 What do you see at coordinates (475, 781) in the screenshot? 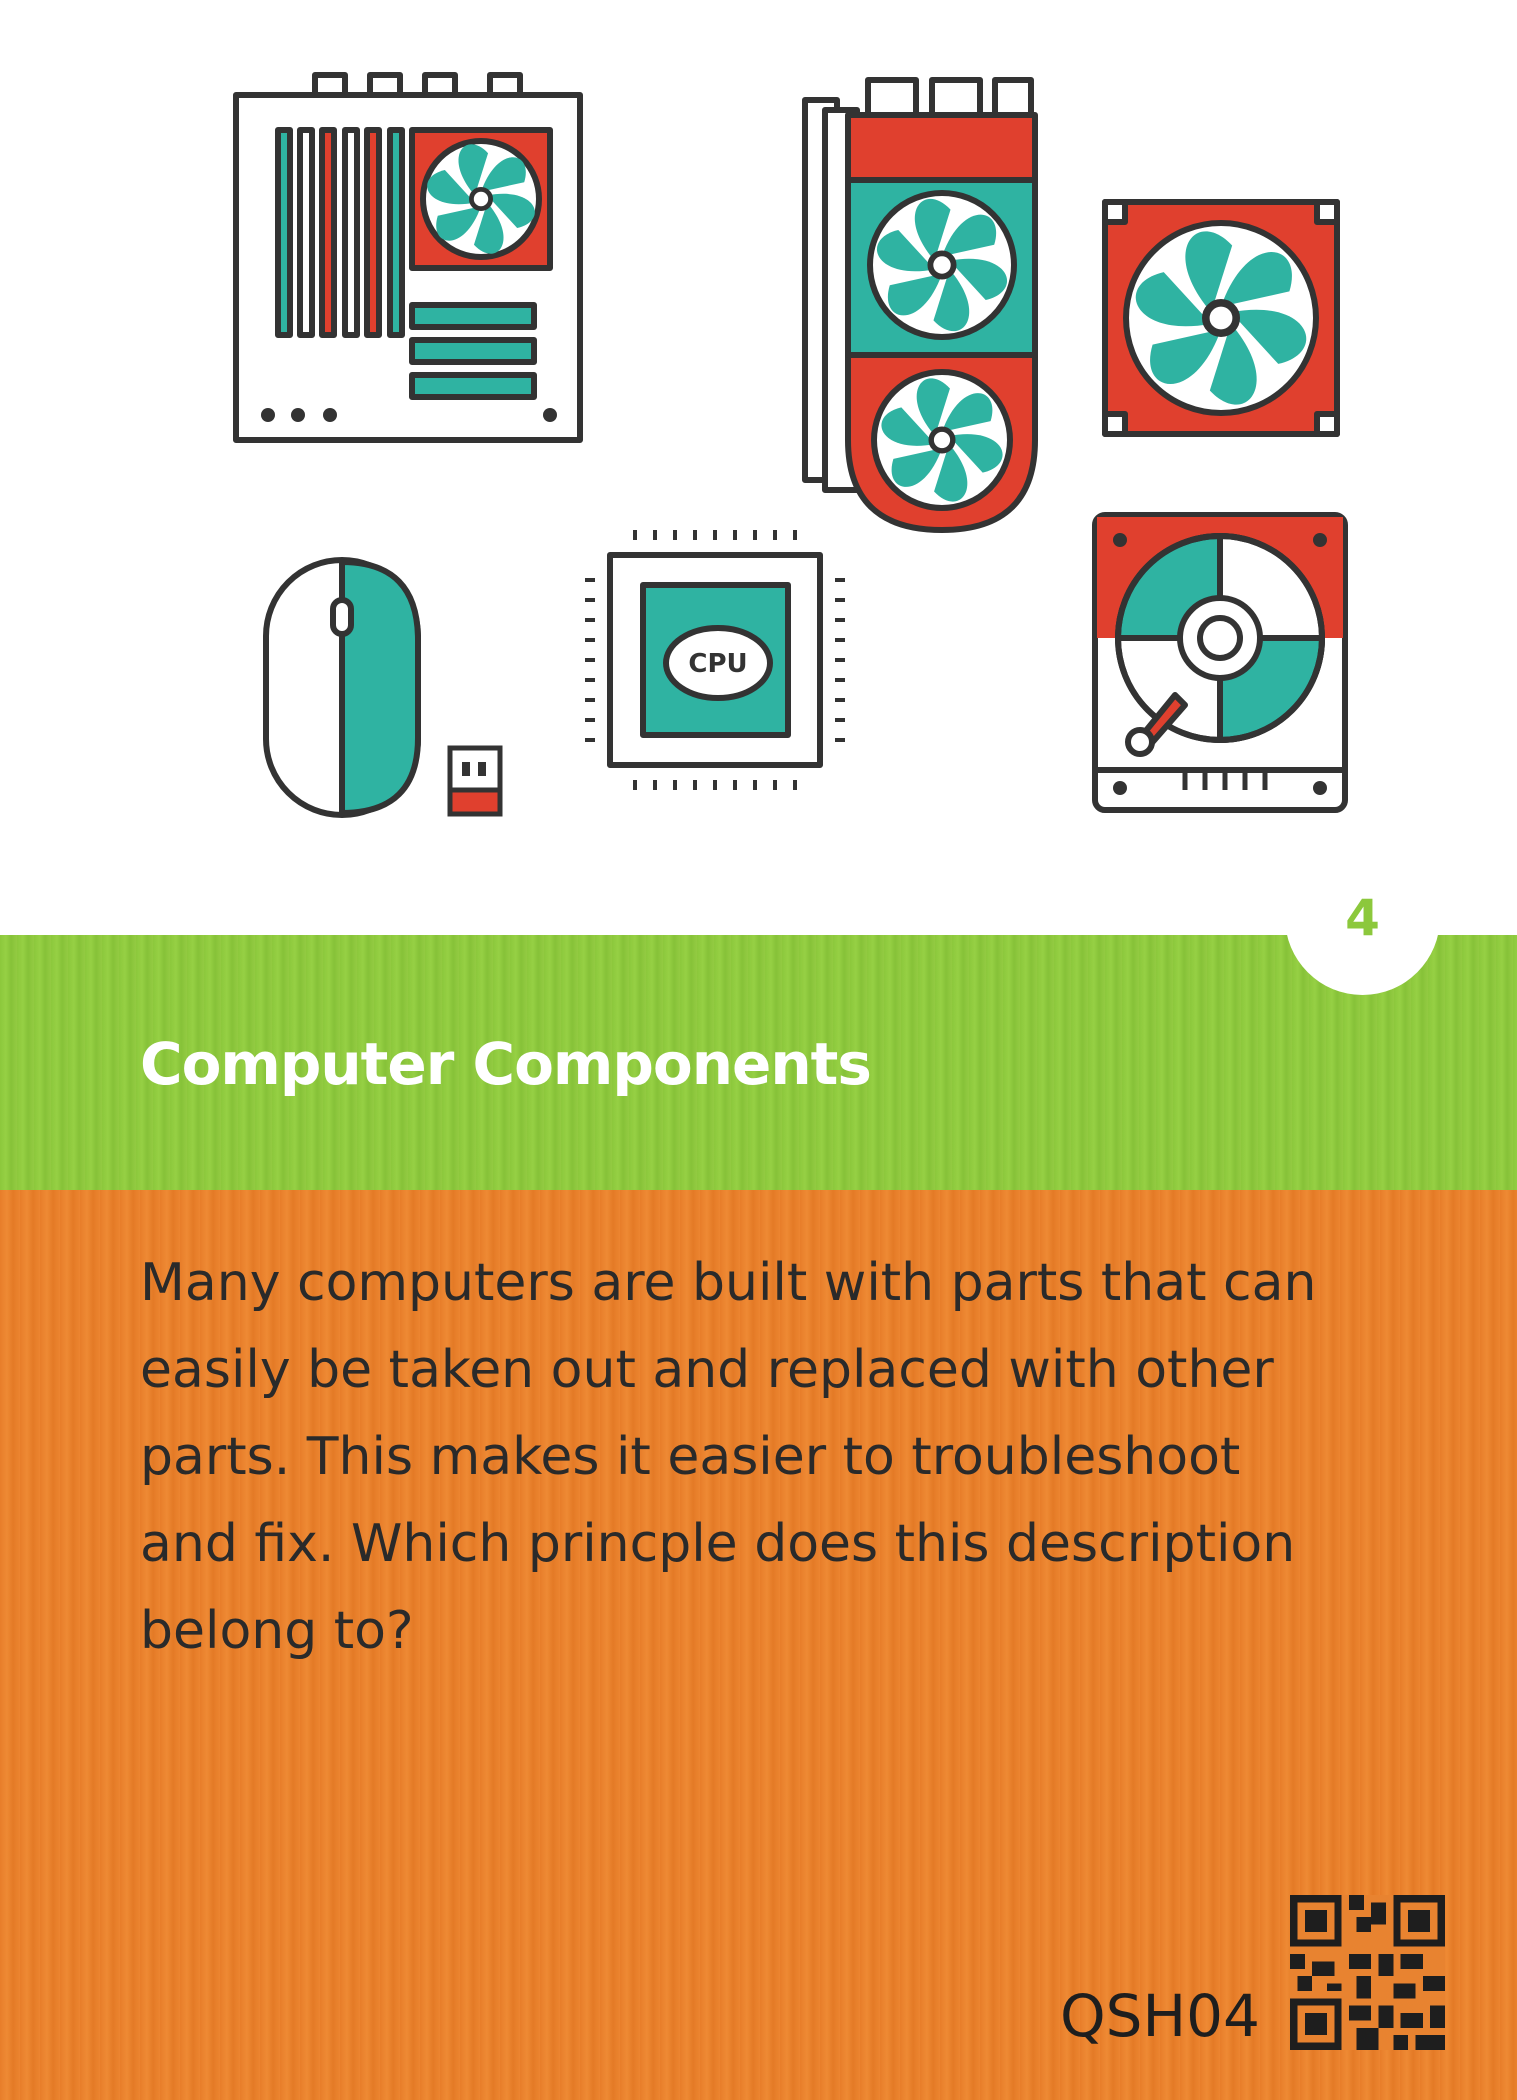
I see `usb-receiver-icon` at bounding box center [475, 781].